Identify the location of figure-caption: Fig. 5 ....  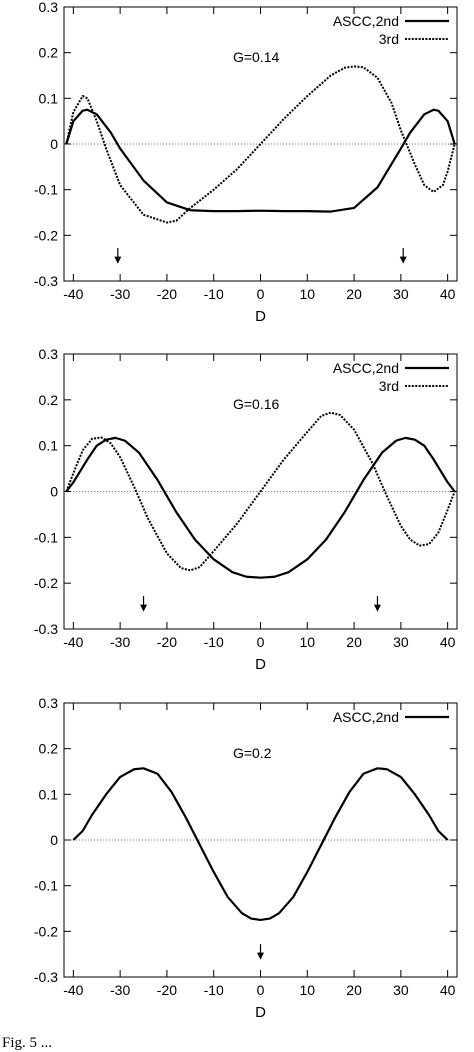
(27, 1043).